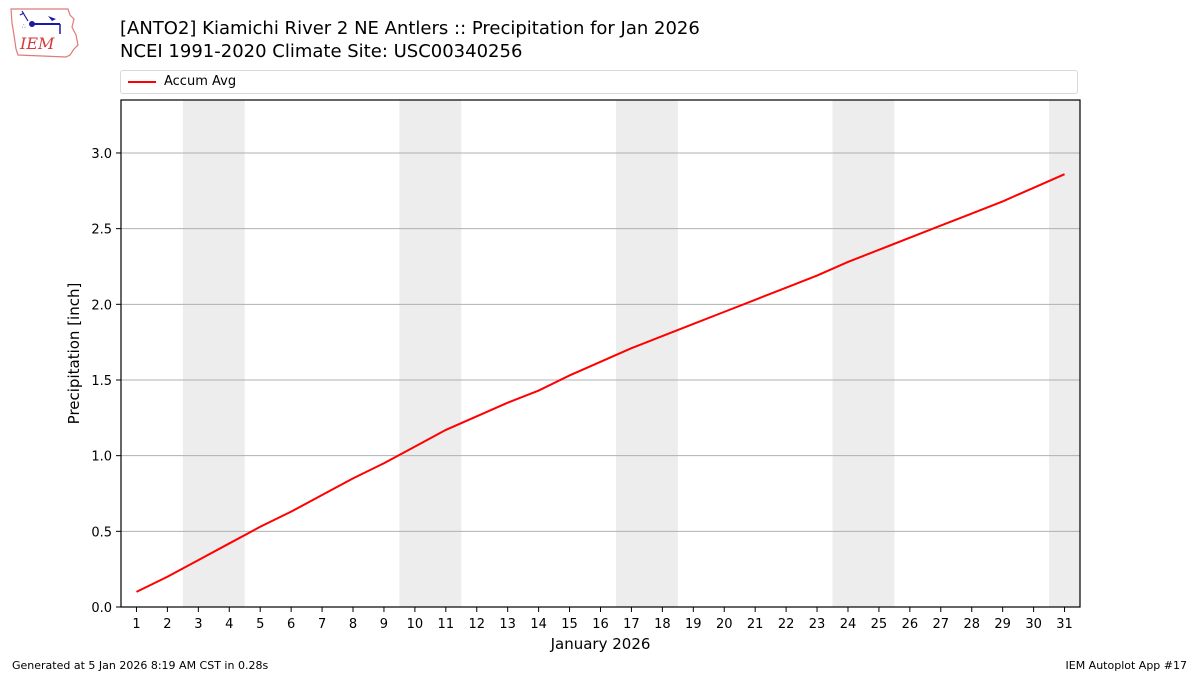 The width and height of the screenshot is (1200, 675). I want to click on x-tick-label: 10, so click(415, 624).